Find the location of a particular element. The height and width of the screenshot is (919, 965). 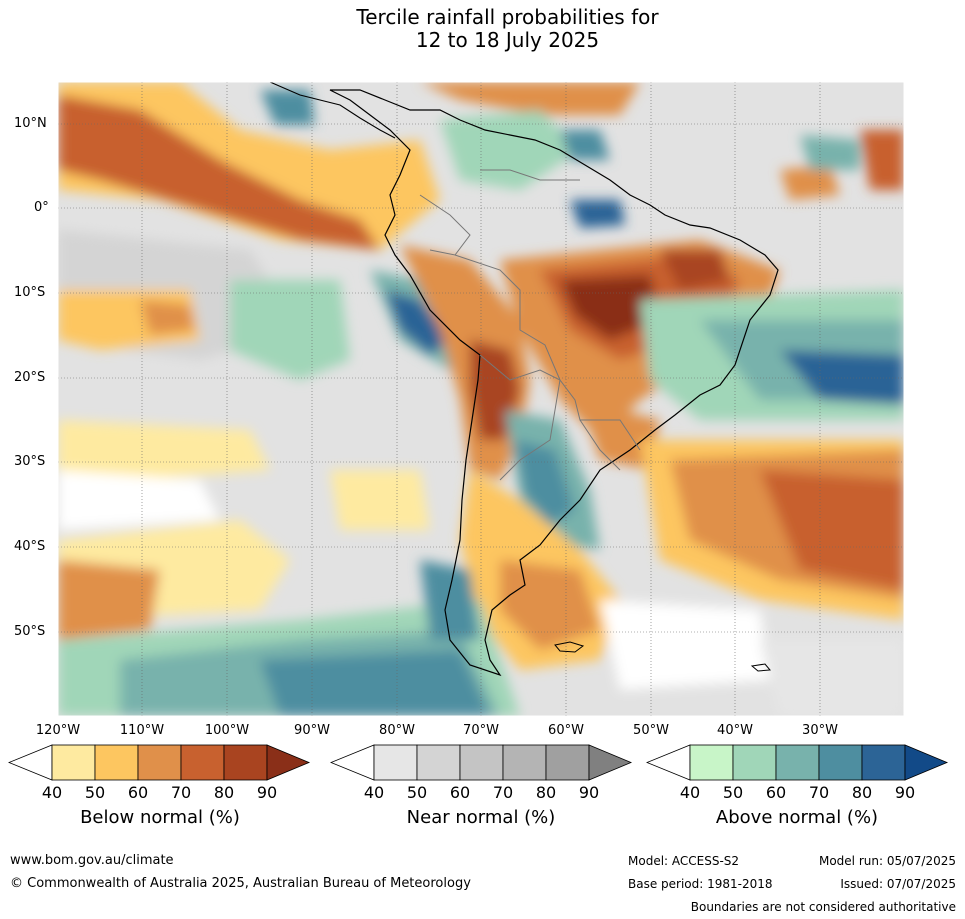

below-colorbar-tick: 50 is located at coordinates (95, 792).